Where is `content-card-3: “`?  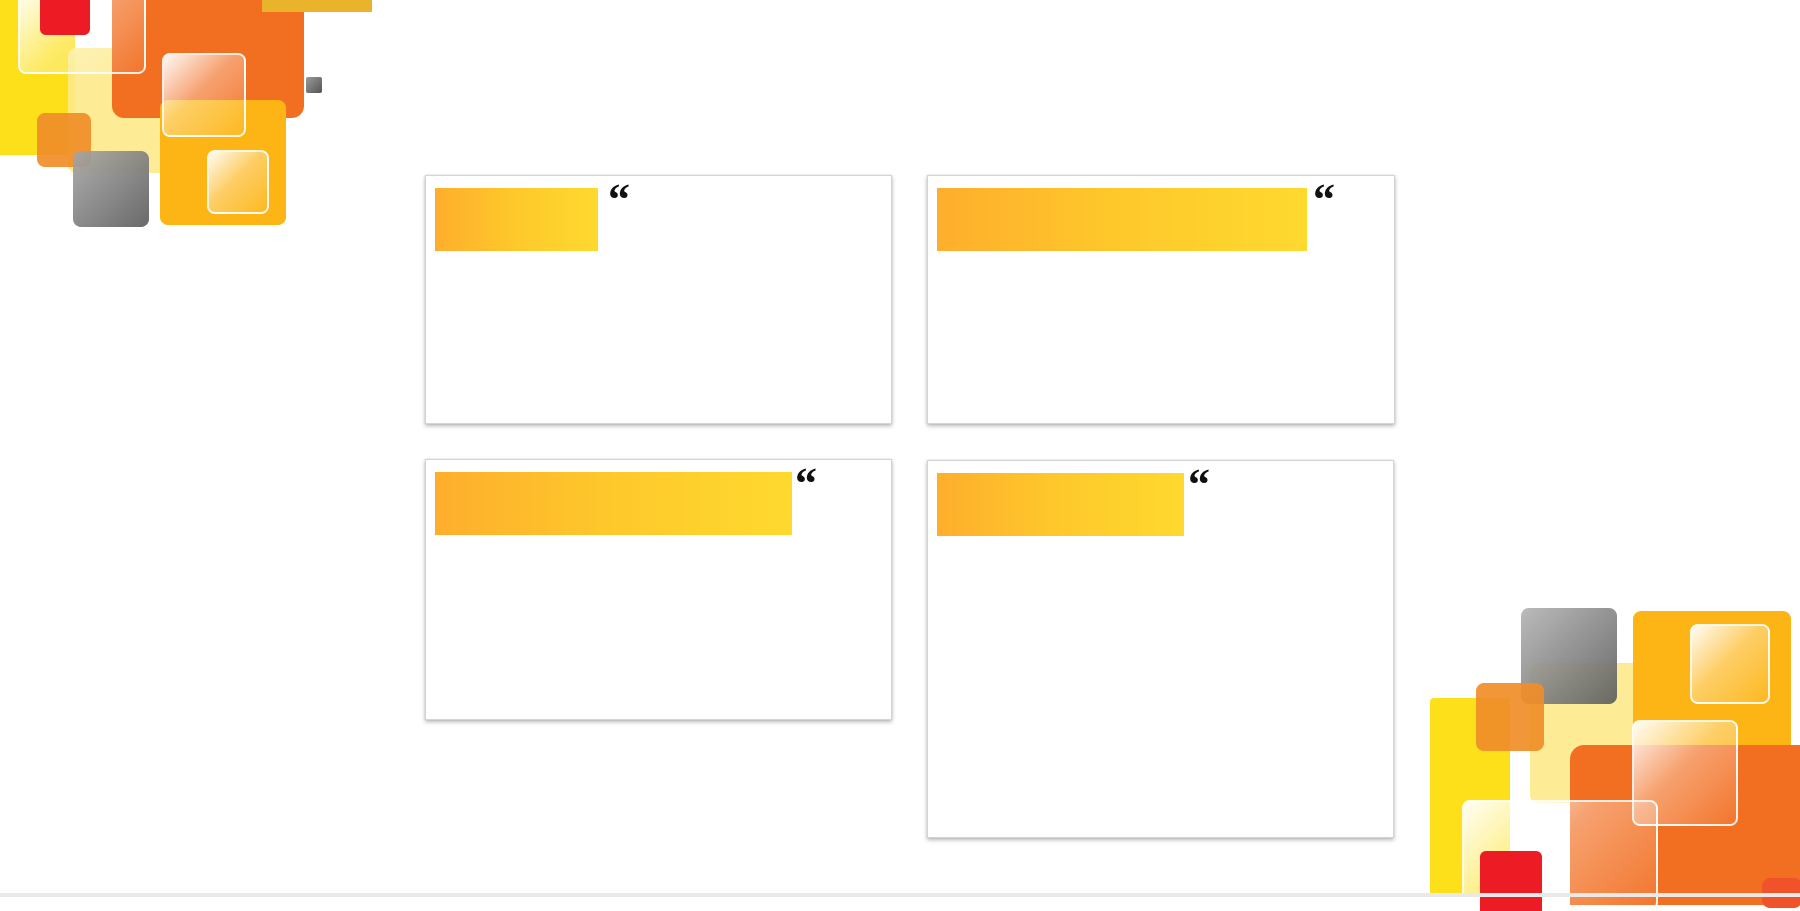 content-card-3: “ is located at coordinates (658, 589).